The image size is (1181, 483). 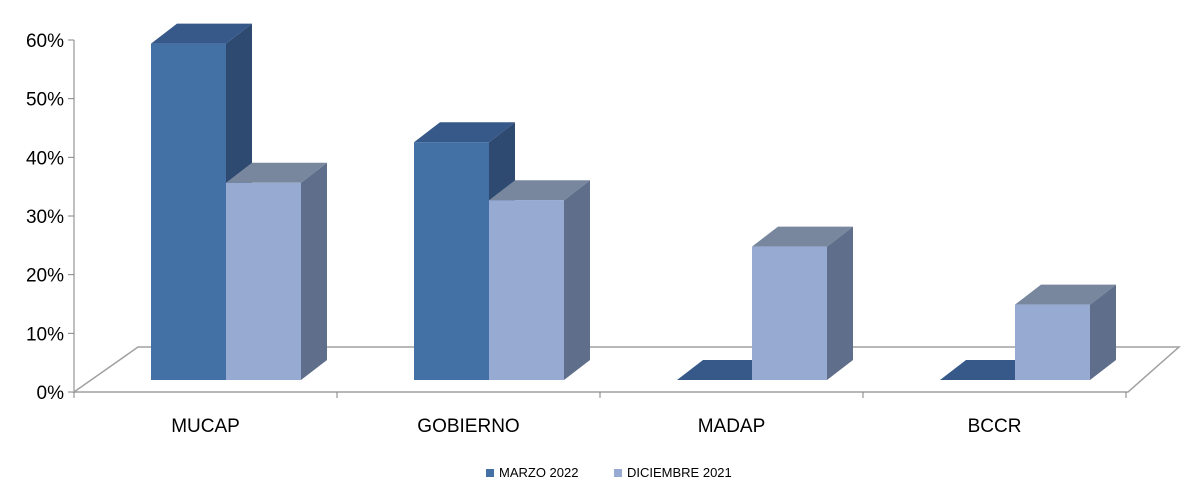 What do you see at coordinates (51, 393) in the screenshot?
I see `y-tick-label: 0%` at bounding box center [51, 393].